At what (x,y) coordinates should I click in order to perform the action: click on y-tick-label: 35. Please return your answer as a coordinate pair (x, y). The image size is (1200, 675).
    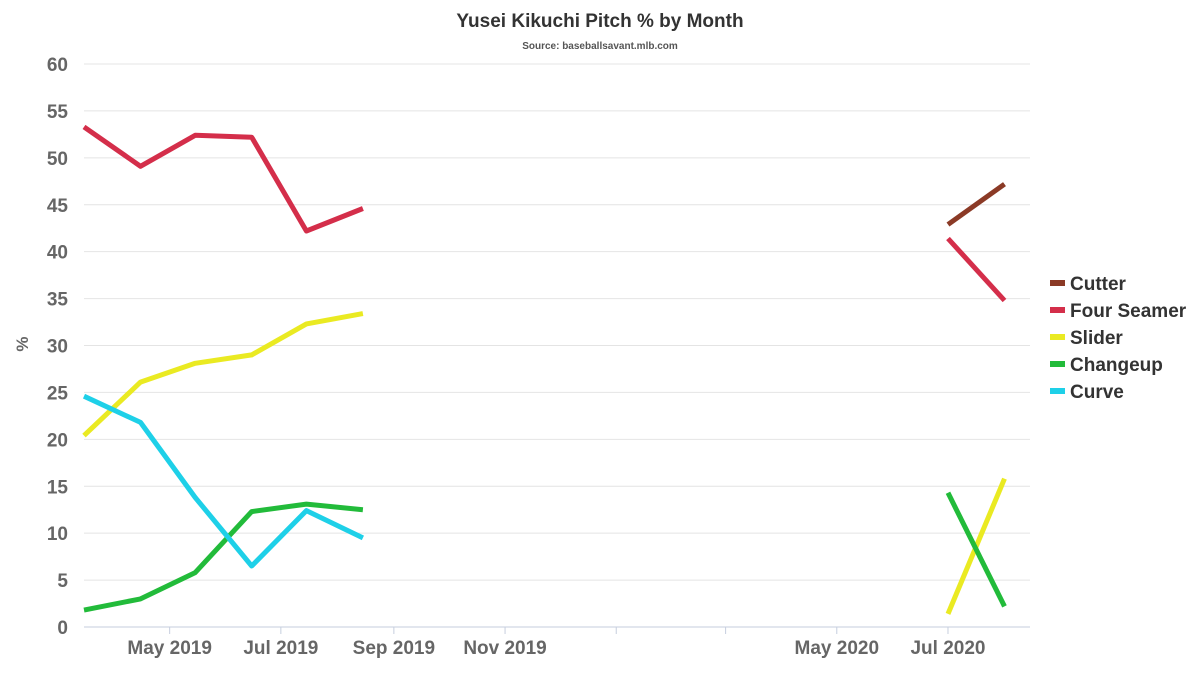
    Looking at the image, I should click on (58, 300).